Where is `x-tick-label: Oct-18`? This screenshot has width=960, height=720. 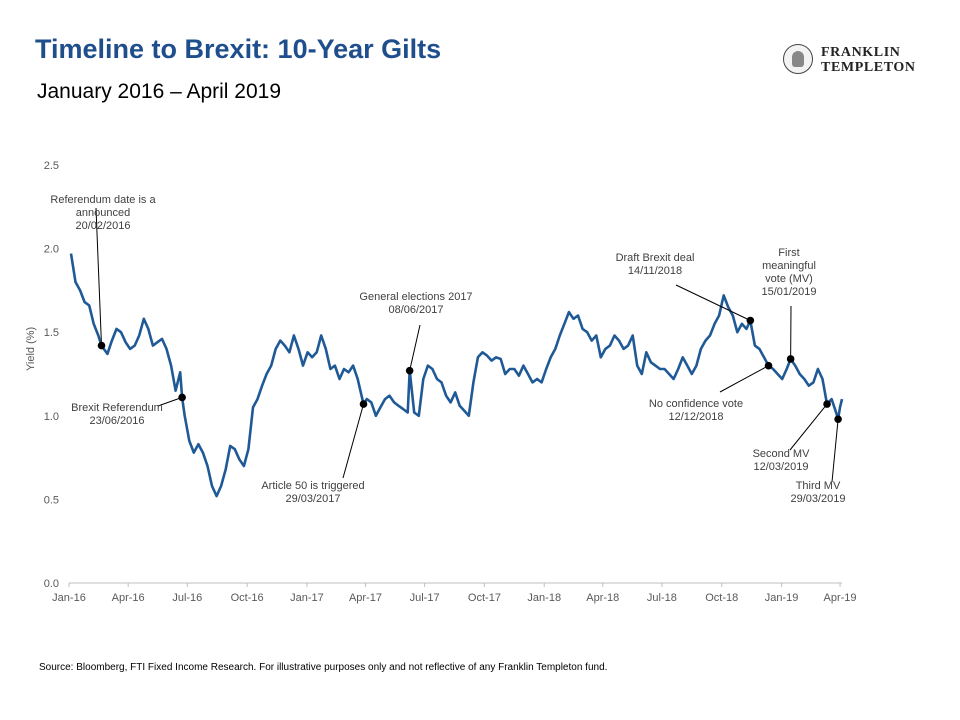
x-tick-label: Oct-18 is located at coordinates (721, 598).